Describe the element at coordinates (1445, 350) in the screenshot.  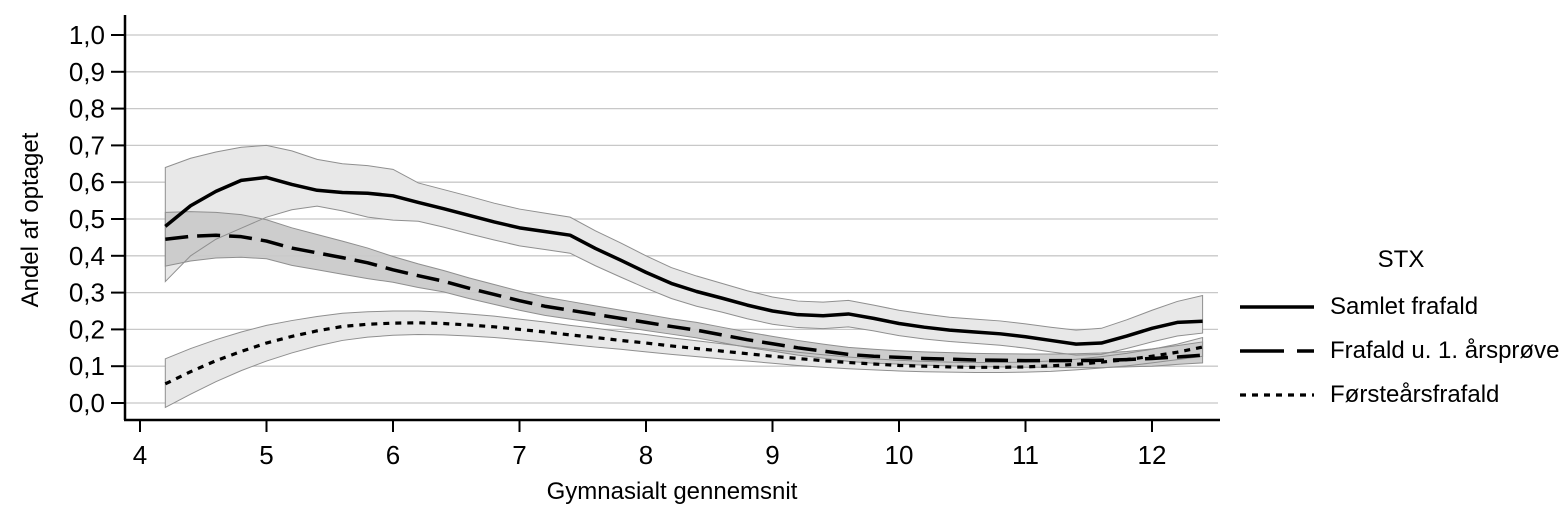
I see `legend-label: Frafald u. 1. årsprøve` at that location.